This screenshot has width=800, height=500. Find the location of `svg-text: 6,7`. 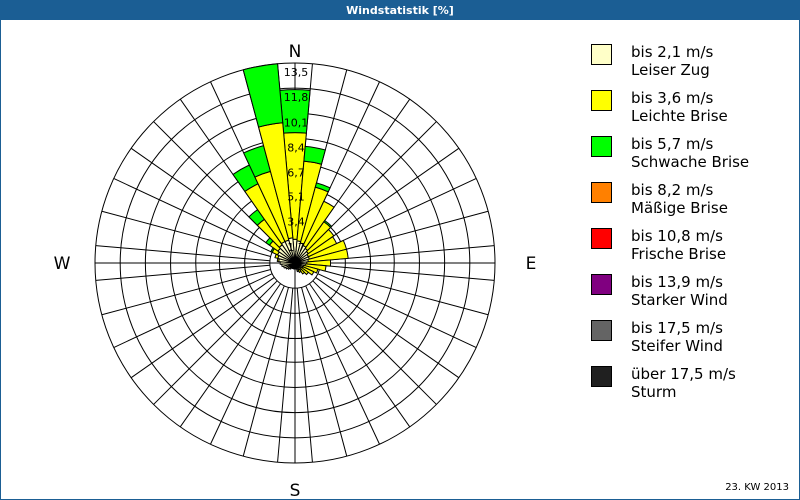

svg-text: 6,7 is located at coordinates (296, 173).